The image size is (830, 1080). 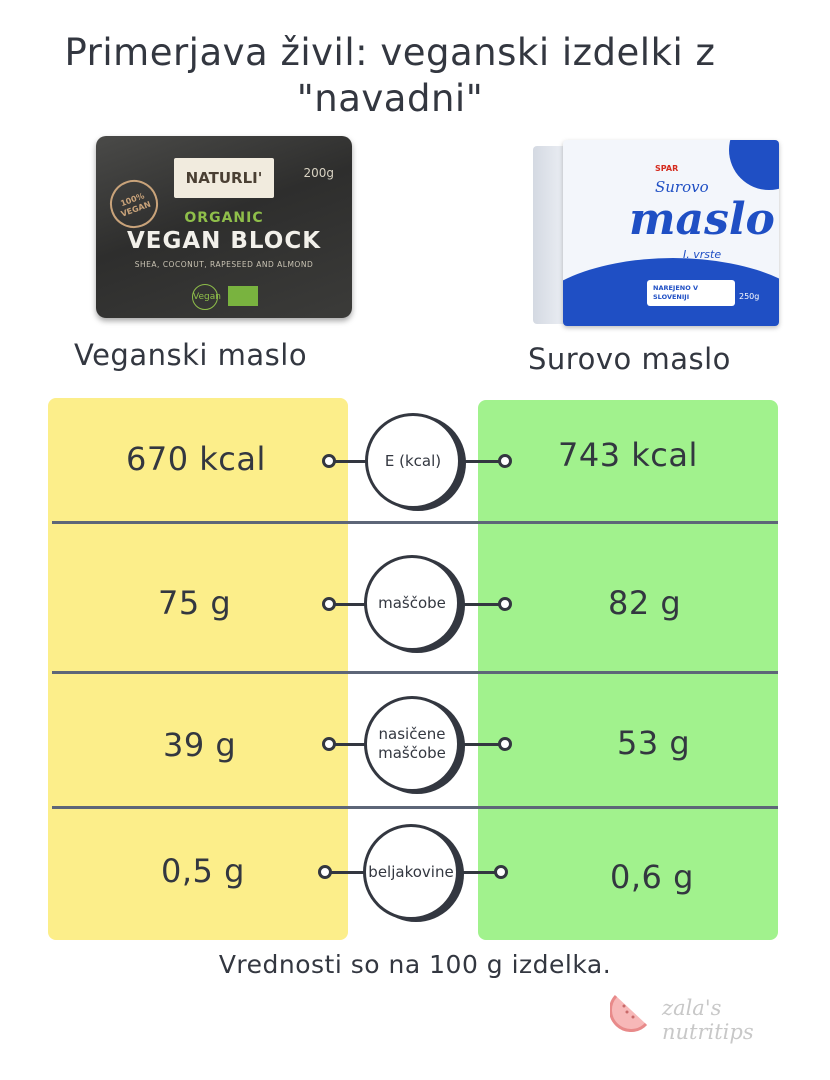 What do you see at coordinates (628, 455) in the screenshot?
I see `right-value-energy: 743 kcal` at bounding box center [628, 455].